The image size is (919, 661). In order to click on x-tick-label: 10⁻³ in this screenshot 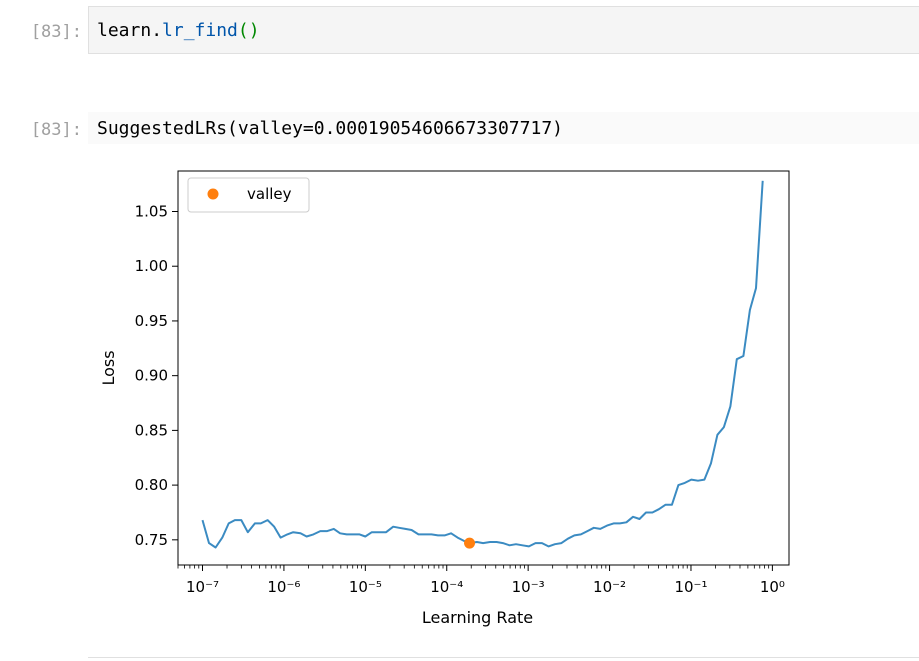, I will do `click(528, 587)`.